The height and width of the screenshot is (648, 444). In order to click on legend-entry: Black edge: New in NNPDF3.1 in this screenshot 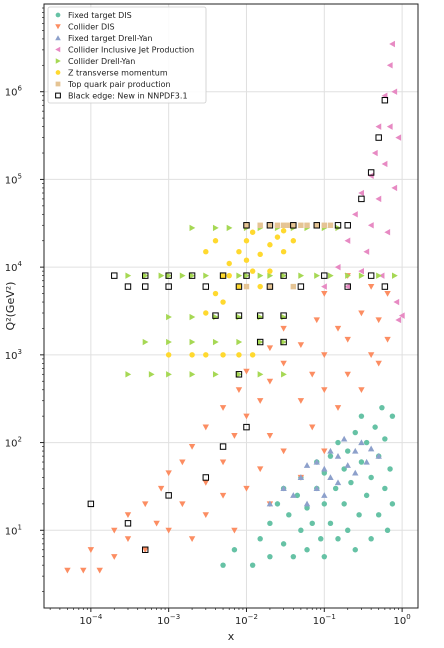, I will do `click(121, 96)`.